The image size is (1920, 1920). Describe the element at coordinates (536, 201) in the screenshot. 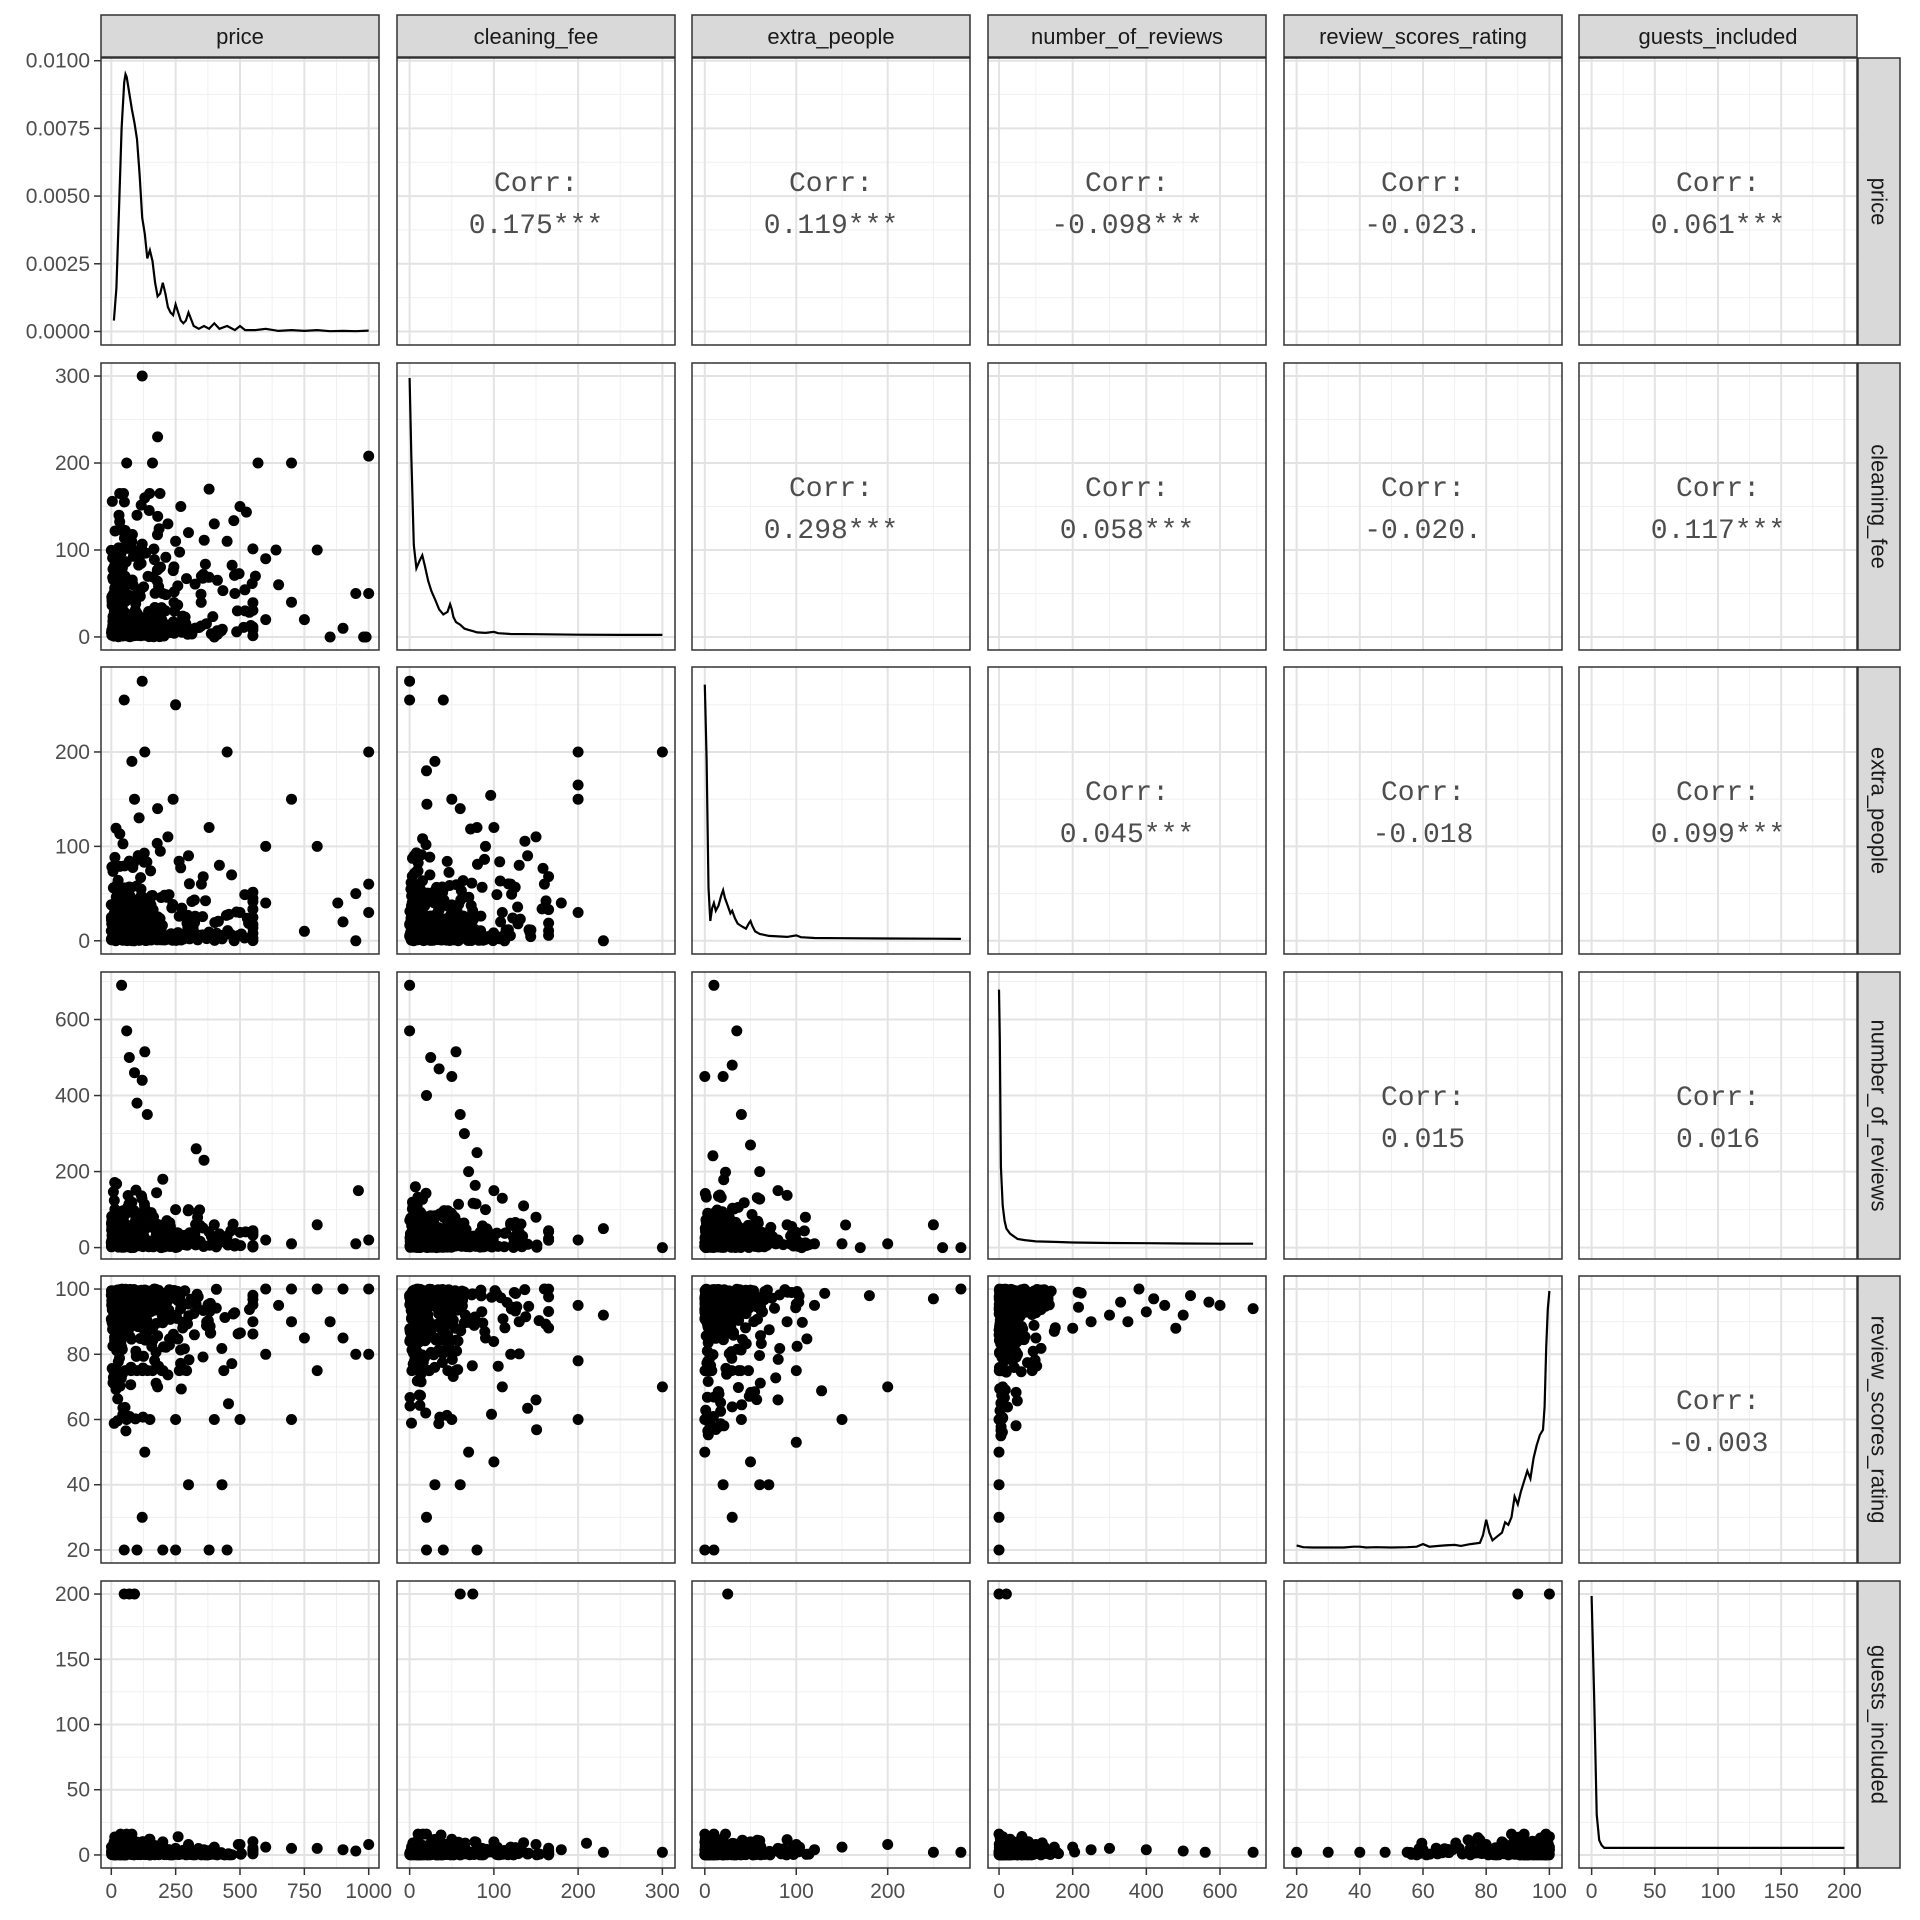

I see `panel-border` at that location.